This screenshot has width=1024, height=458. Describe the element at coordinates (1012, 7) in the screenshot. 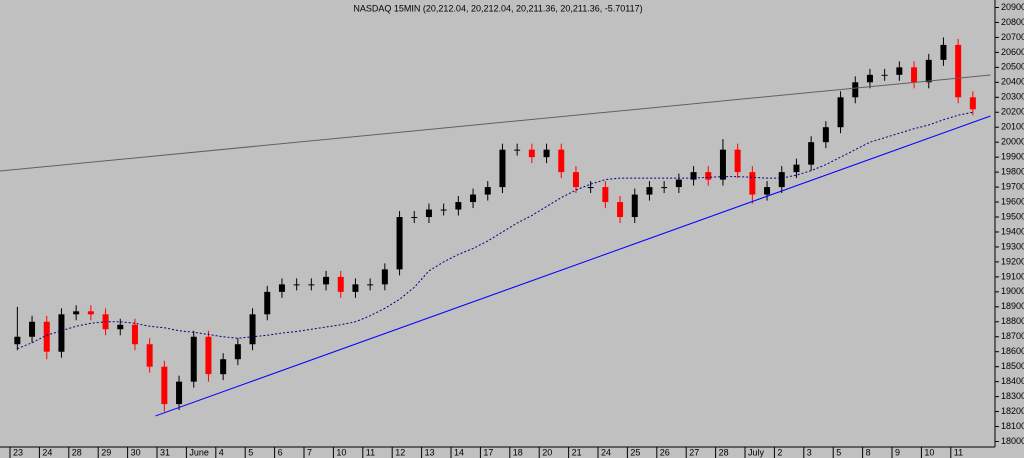

I see `y-tick-label: 20900` at that location.